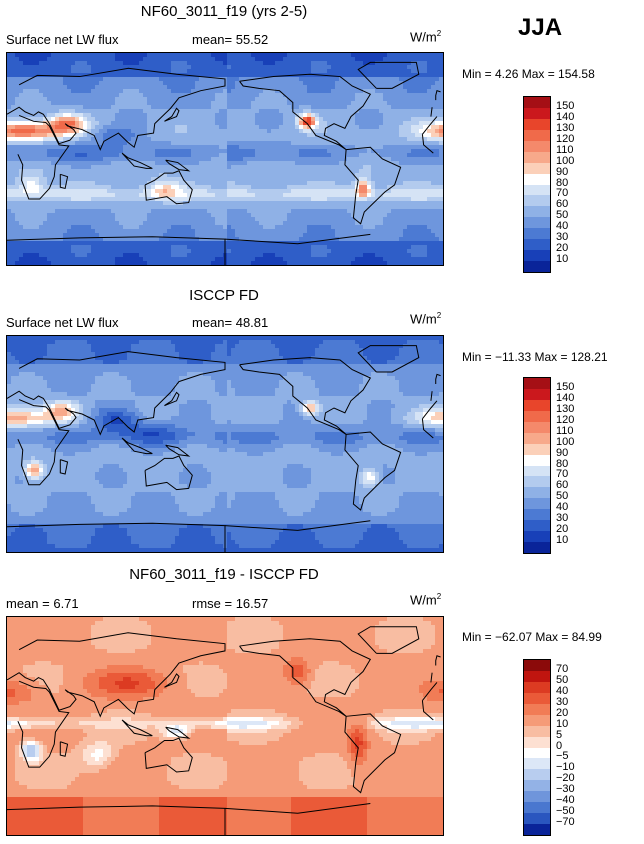  I want to click on colorbar-level-label: 20, so click(562, 712).